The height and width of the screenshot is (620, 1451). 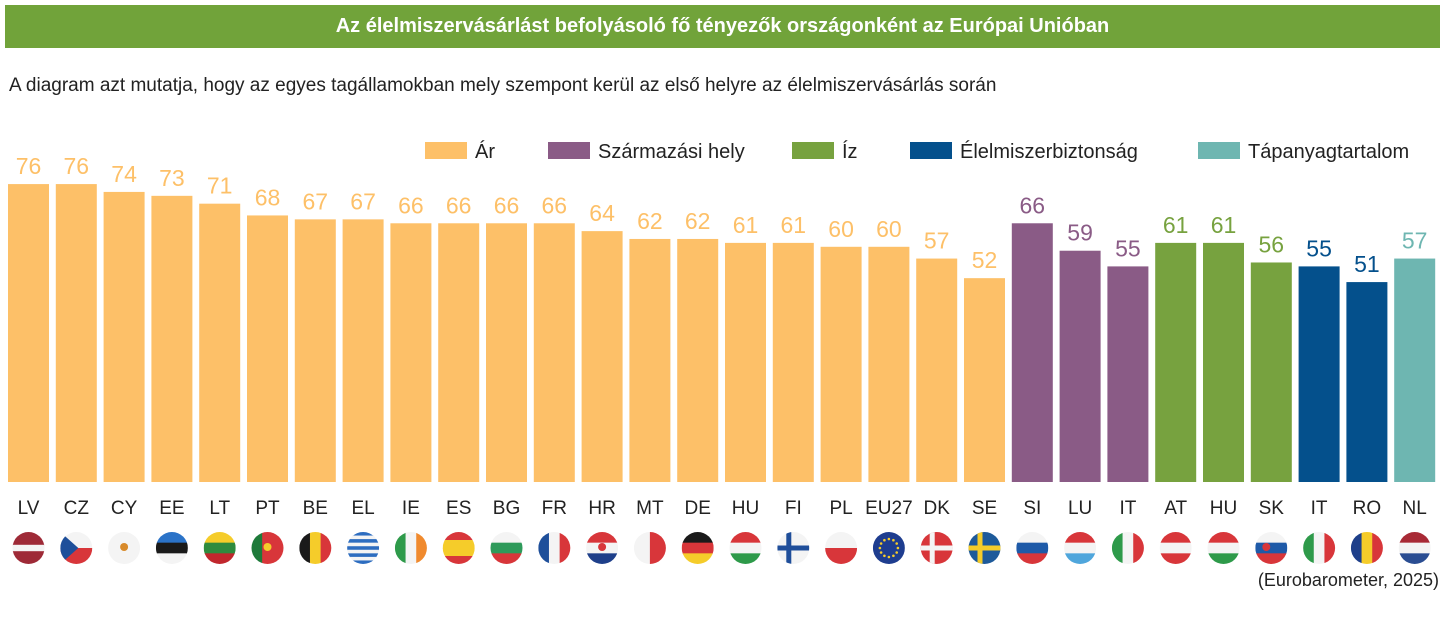 What do you see at coordinates (554, 508) in the screenshot?
I see `tick-label: FR` at bounding box center [554, 508].